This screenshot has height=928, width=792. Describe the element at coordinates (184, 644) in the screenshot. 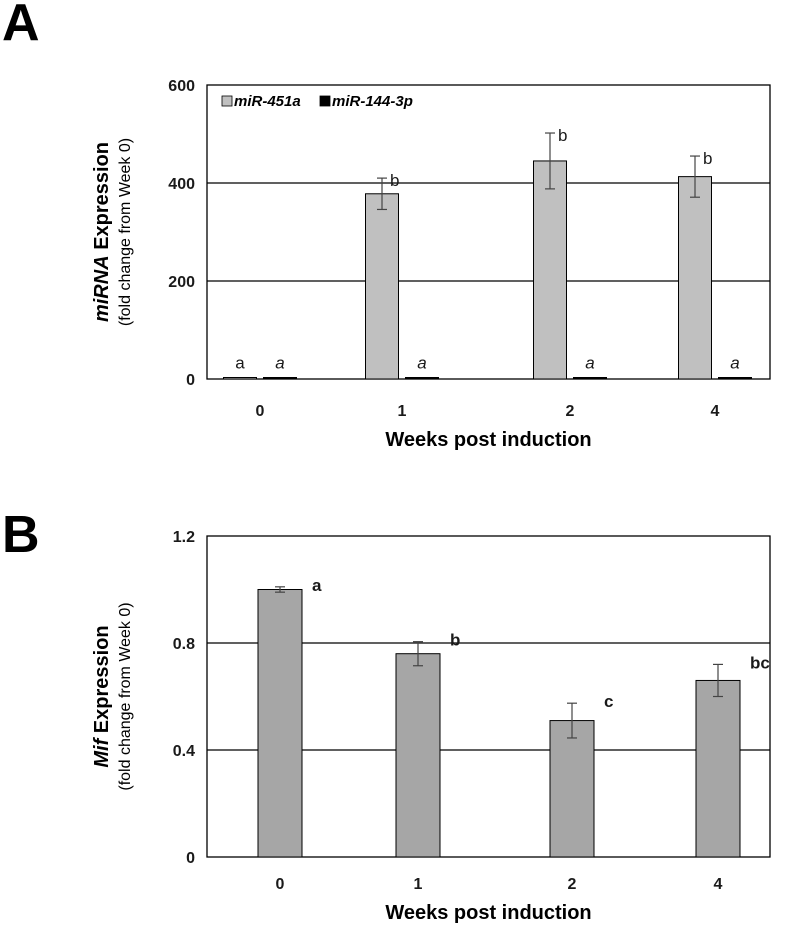

I see `y-tick-label: 0.8` at that location.